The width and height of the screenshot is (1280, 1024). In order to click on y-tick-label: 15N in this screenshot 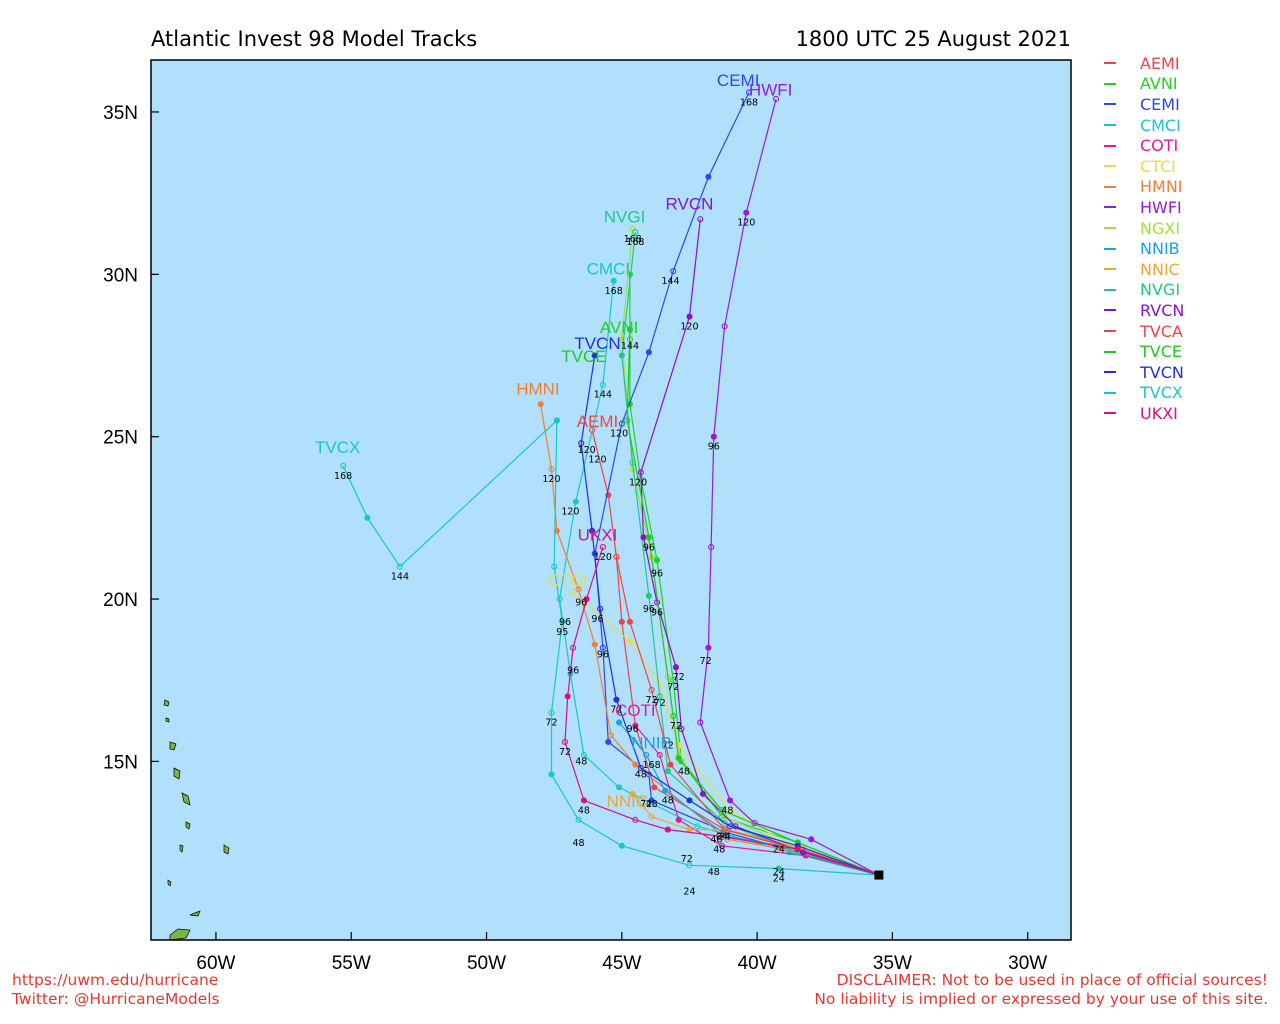, I will do `click(120, 762)`.